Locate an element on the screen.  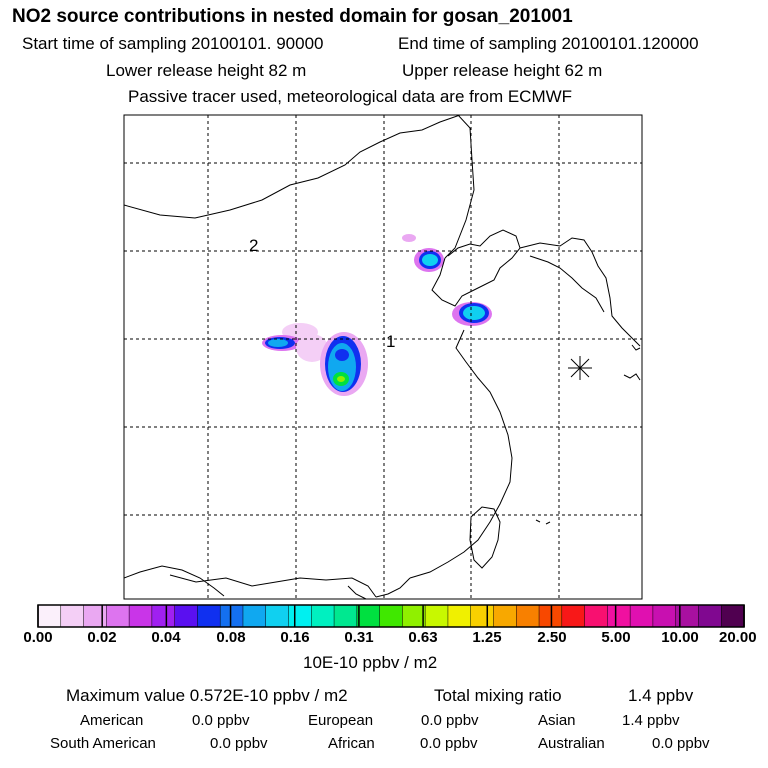
total-mixing-ratio-value: 1.4 ppbv is located at coordinates (661, 695).